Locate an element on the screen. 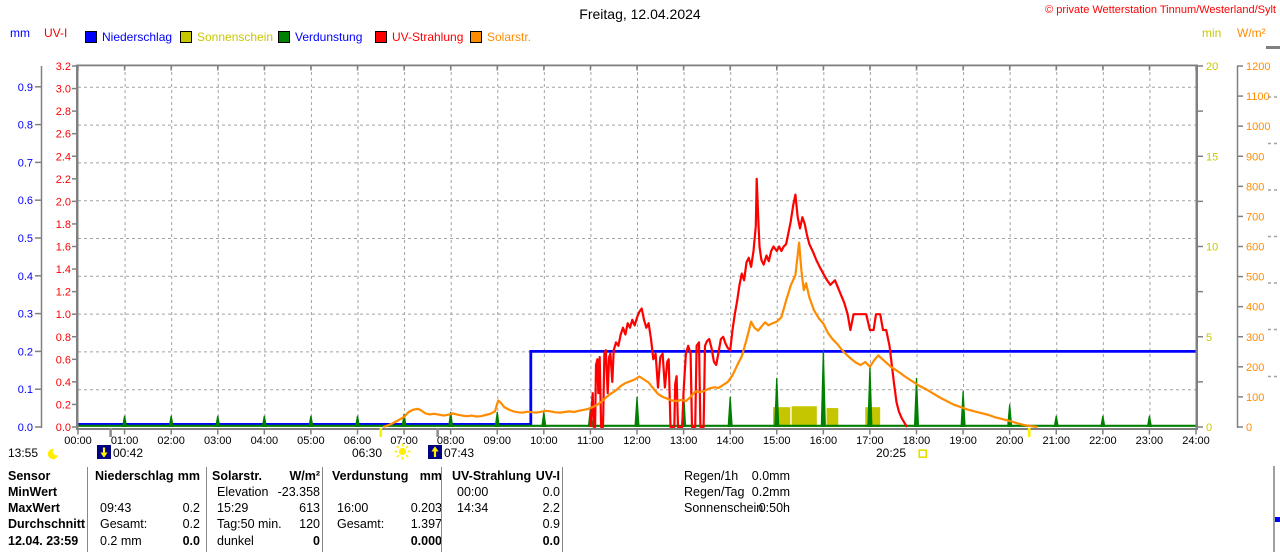 This screenshot has height=552, width=1280. svg-text: 2.2 is located at coordinates (63, 180).